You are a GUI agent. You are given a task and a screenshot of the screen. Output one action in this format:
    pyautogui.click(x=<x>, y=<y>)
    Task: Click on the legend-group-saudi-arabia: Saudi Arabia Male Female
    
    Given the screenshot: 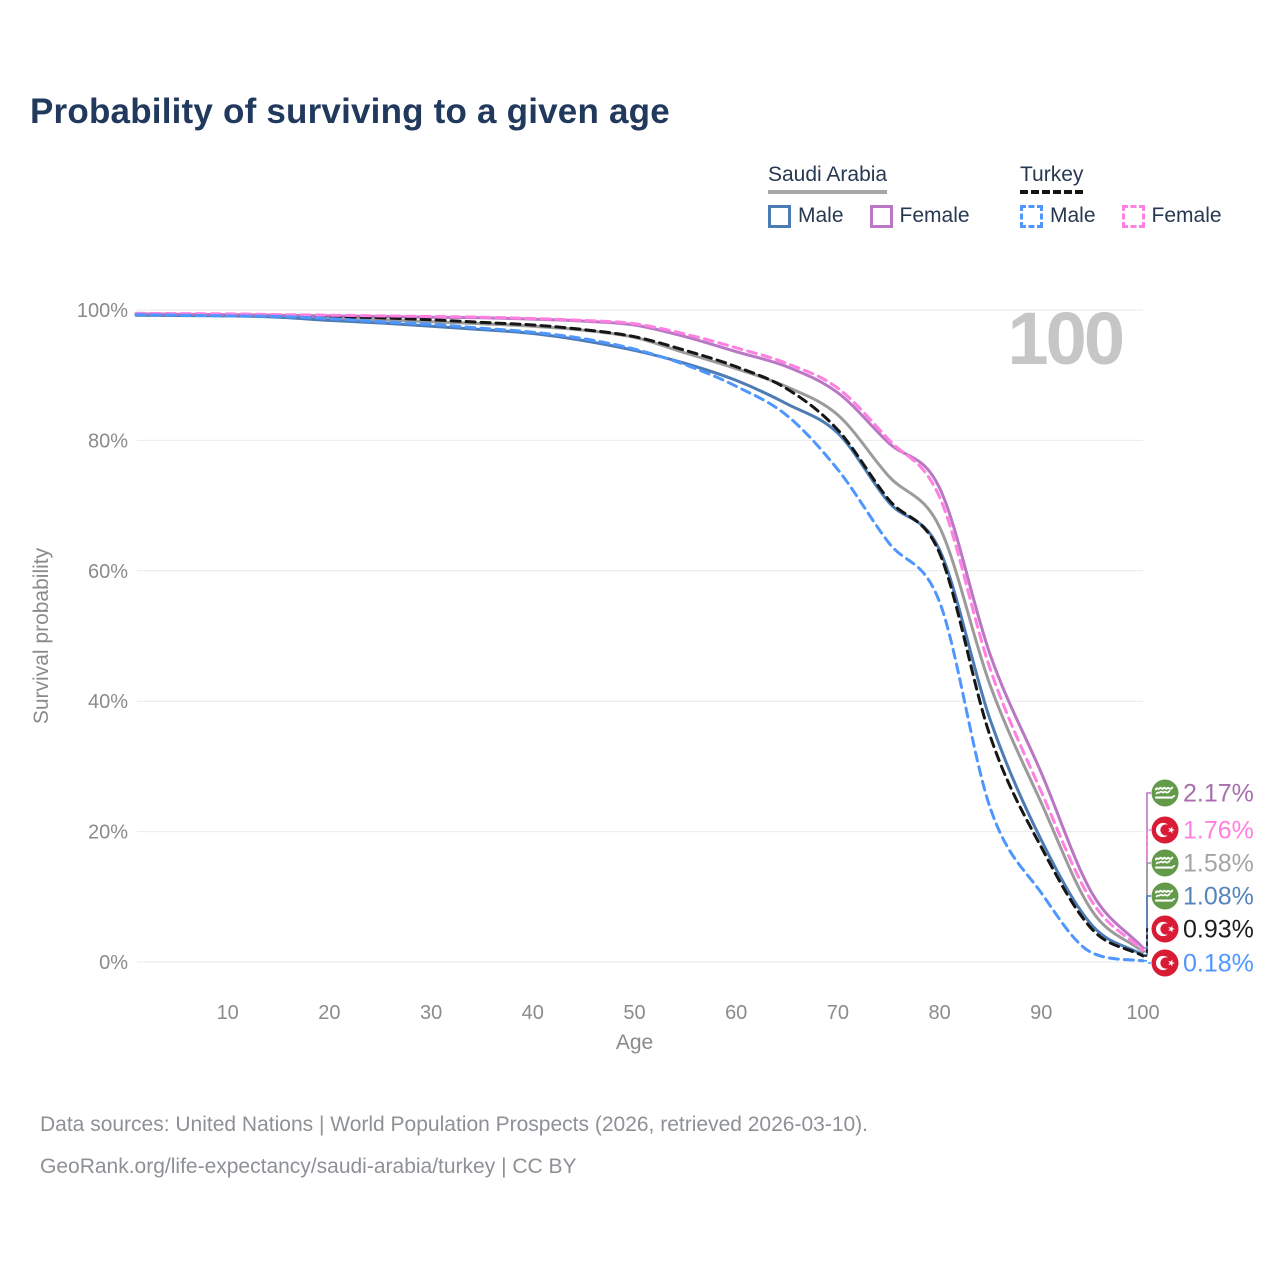 What is the action you would take?
    pyautogui.click(x=869, y=195)
    